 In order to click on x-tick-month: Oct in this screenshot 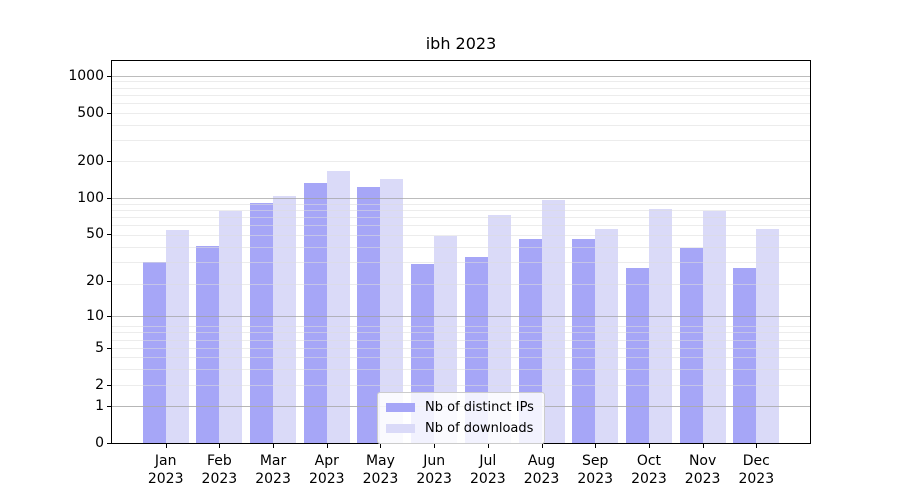, I will do `click(649, 461)`.